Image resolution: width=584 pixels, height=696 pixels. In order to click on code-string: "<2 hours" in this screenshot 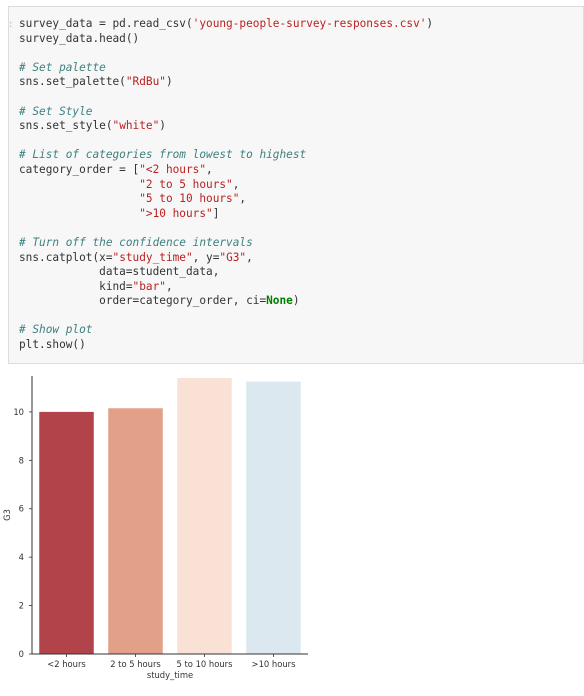, I will do `click(173, 169)`.